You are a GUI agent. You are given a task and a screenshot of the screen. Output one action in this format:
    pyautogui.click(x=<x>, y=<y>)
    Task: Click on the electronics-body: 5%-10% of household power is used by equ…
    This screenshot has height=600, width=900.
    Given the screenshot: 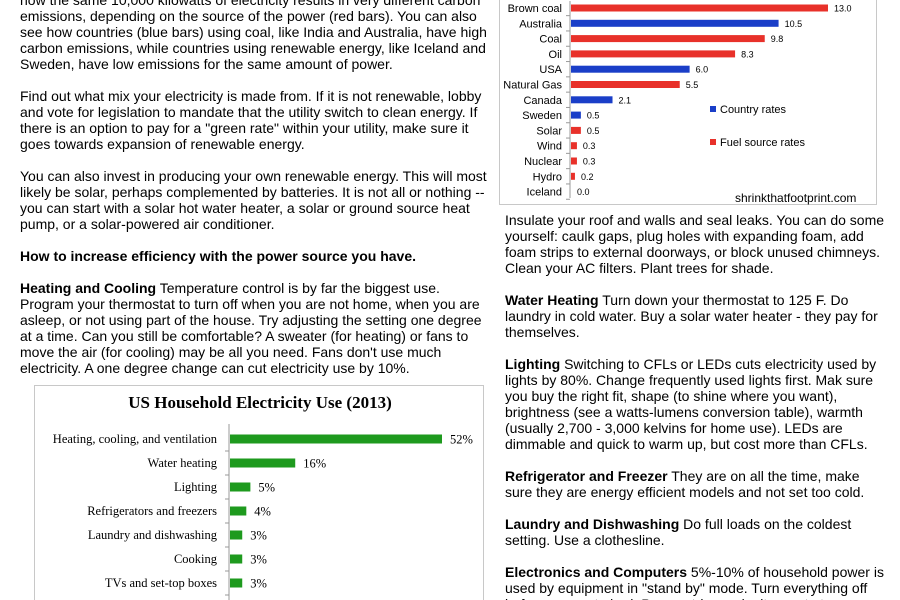 What is the action you would take?
    pyautogui.click(x=694, y=582)
    